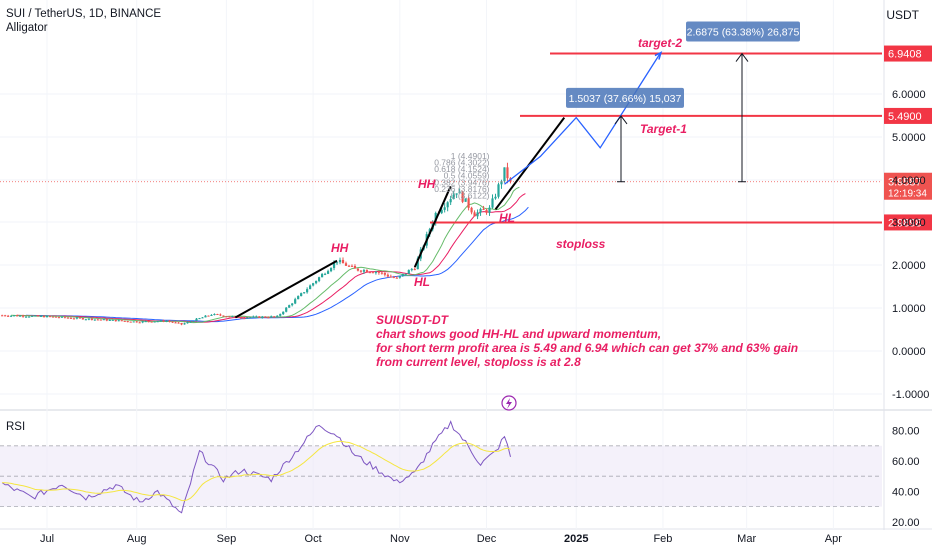 The height and width of the screenshot is (550, 932). I want to click on price-tick-label: 2.0000, so click(909, 266).